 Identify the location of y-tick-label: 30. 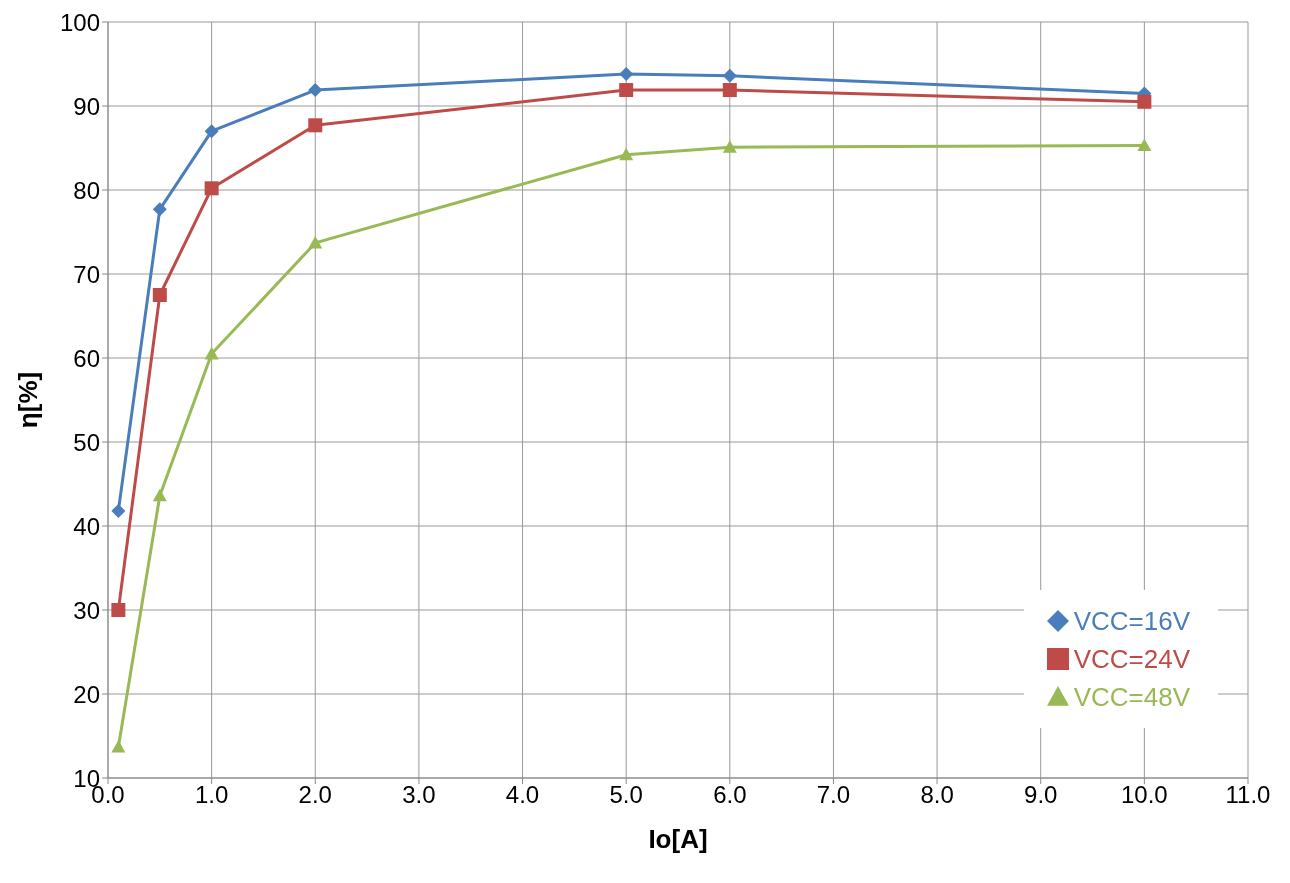
(86, 610).